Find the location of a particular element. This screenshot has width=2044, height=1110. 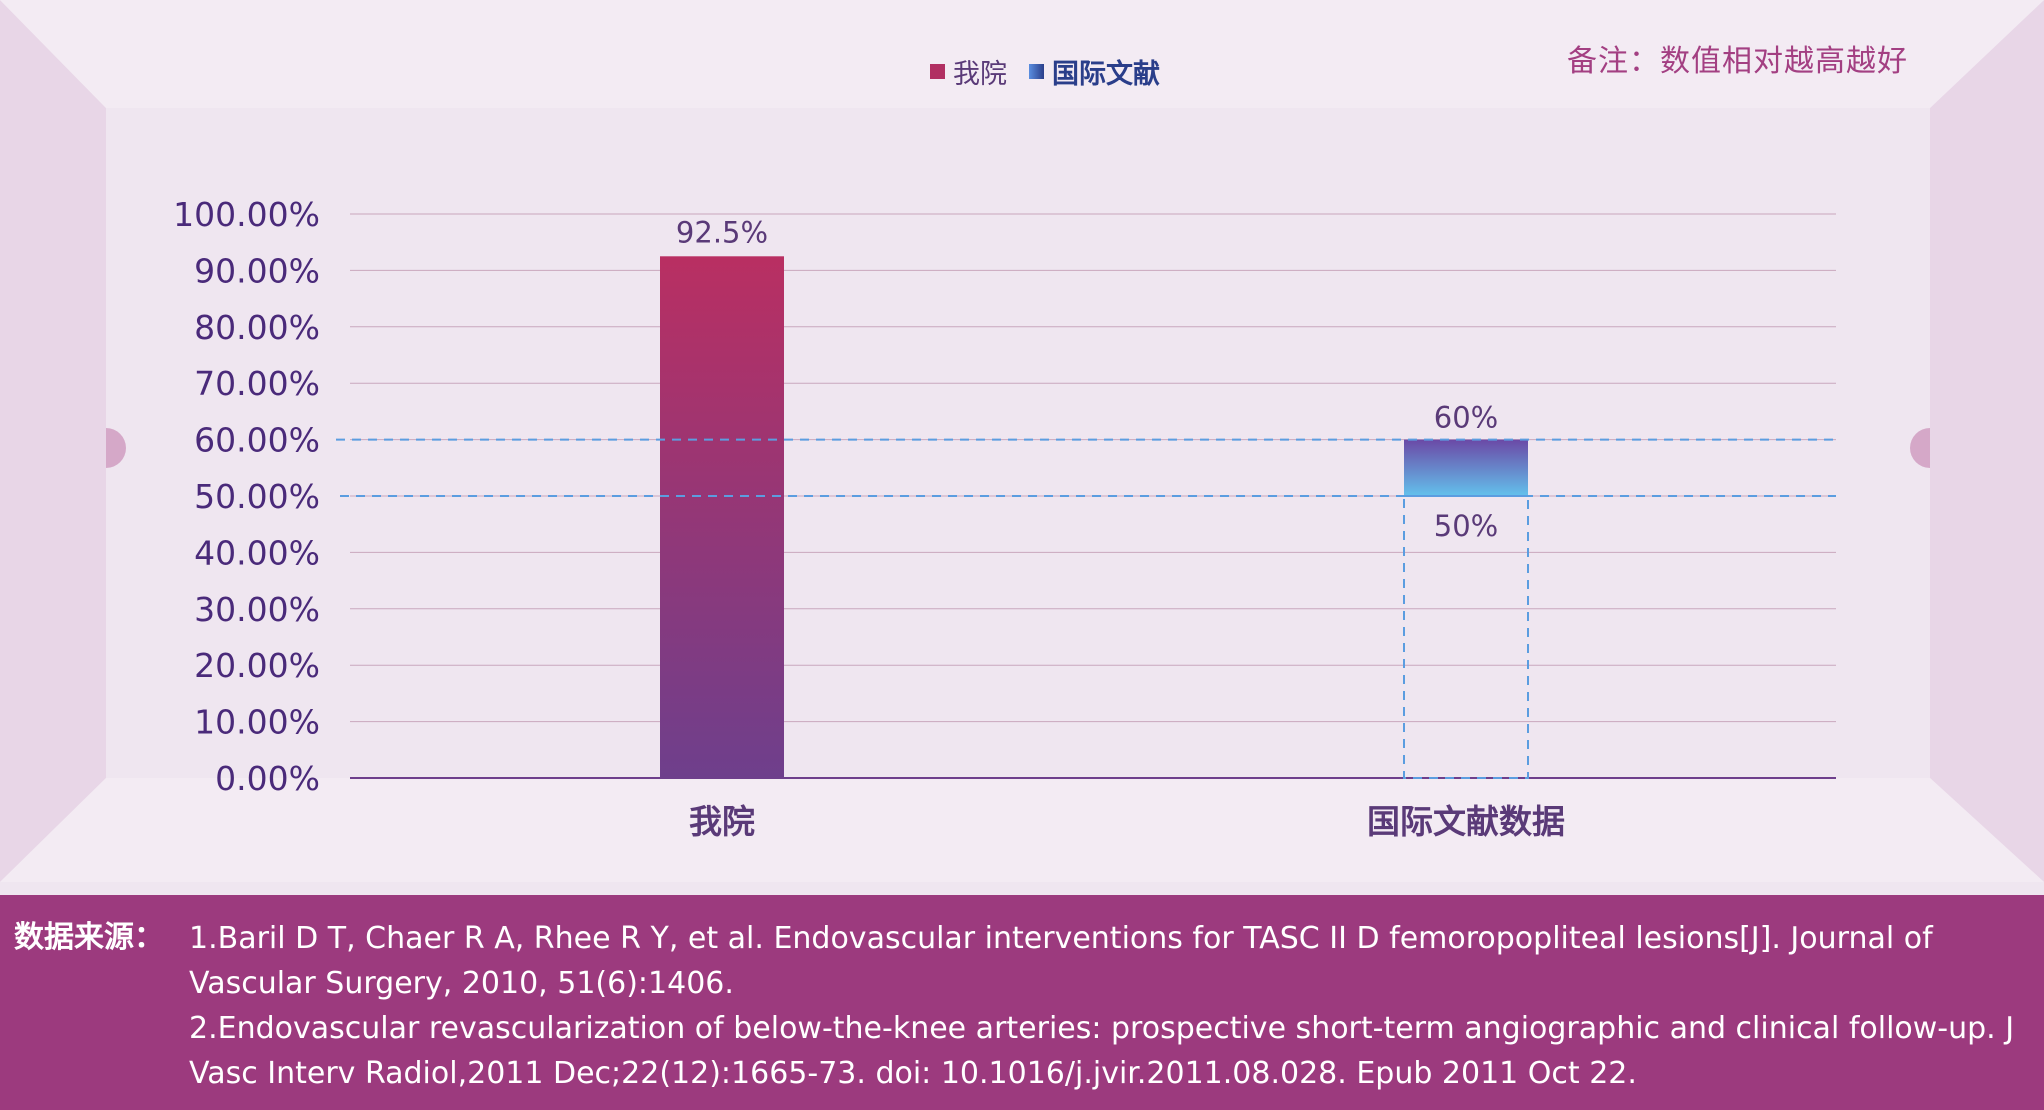

y-tick-label: 100.00% is located at coordinates (246, 214).